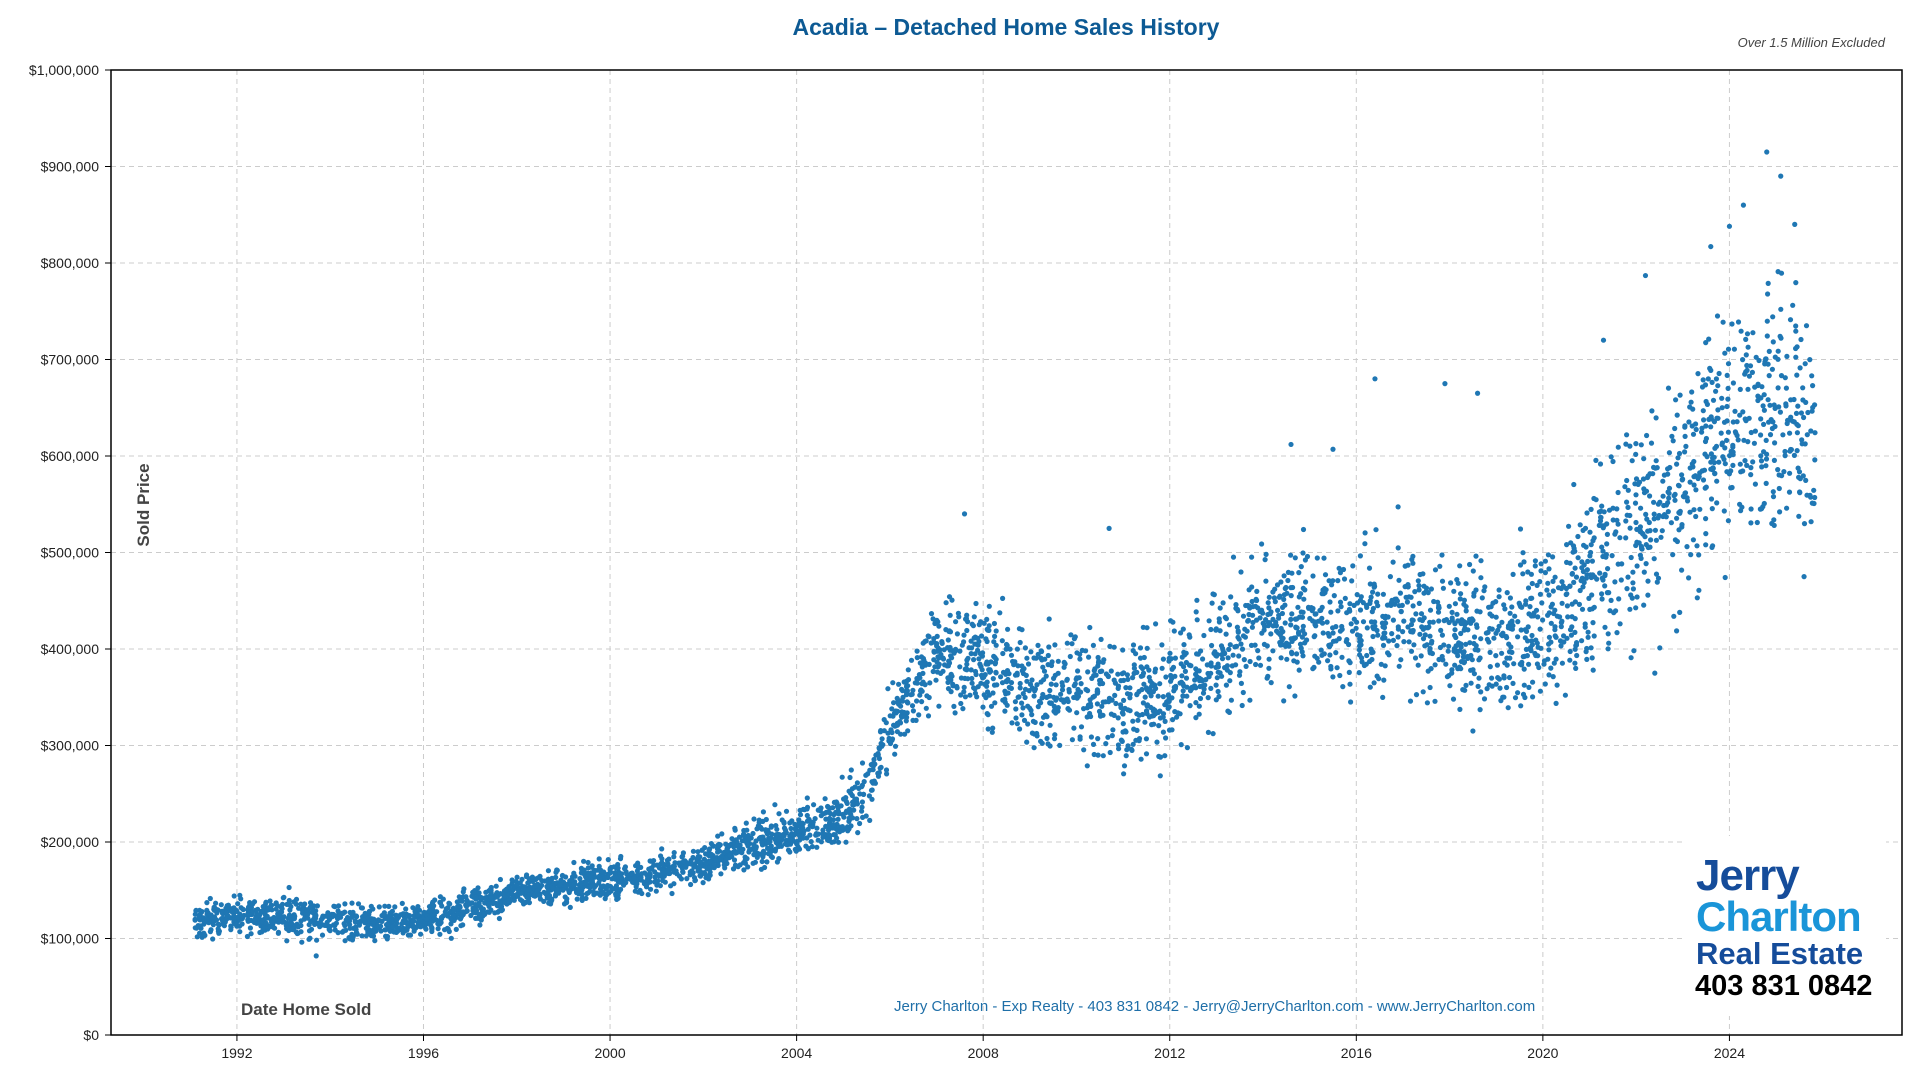 This screenshot has width=1920, height=1080. What do you see at coordinates (70, 746) in the screenshot?
I see `y-tick-label: $300,000` at bounding box center [70, 746].